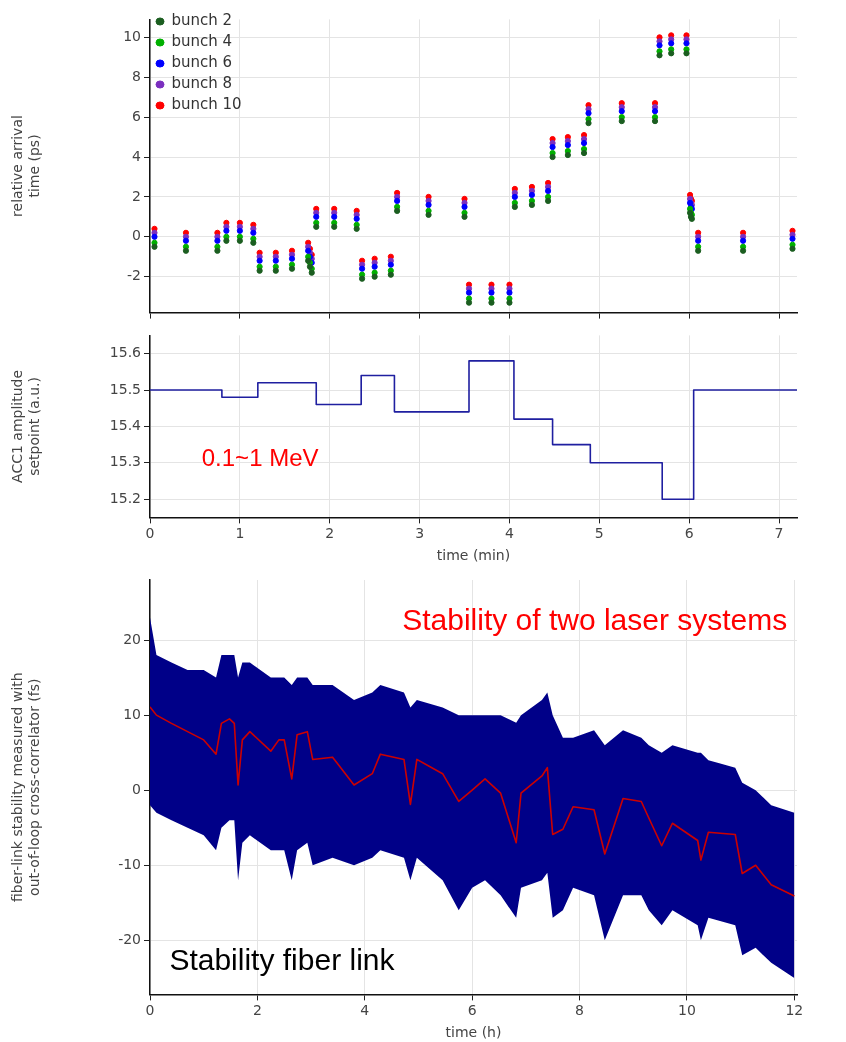 The width and height of the screenshot is (846, 1042). I want to click on x-axis-title: time (h), so click(473, 1032).